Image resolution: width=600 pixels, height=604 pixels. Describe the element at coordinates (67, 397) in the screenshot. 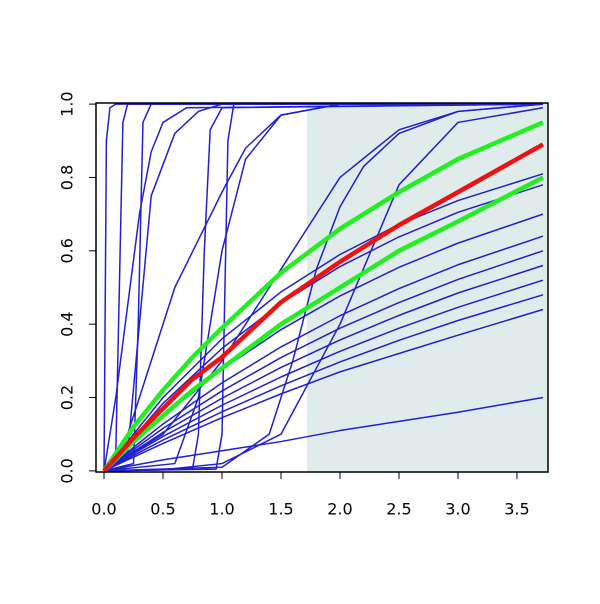

I see `y-tick-label: 0.2` at that location.